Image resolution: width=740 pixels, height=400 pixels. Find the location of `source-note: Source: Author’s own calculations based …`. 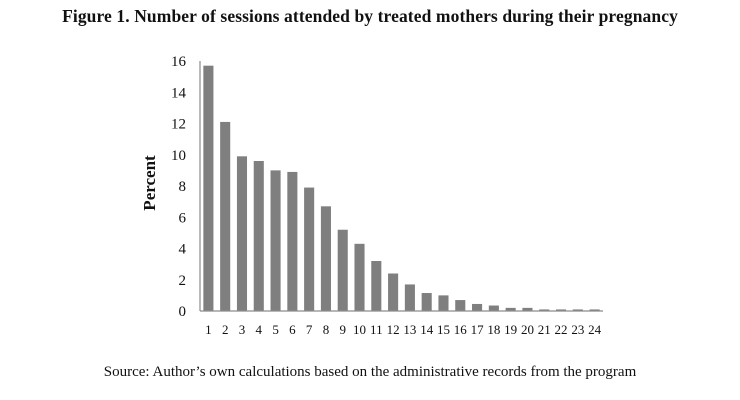

source-note: Source: Author’s own calculations based … is located at coordinates (370, 372).